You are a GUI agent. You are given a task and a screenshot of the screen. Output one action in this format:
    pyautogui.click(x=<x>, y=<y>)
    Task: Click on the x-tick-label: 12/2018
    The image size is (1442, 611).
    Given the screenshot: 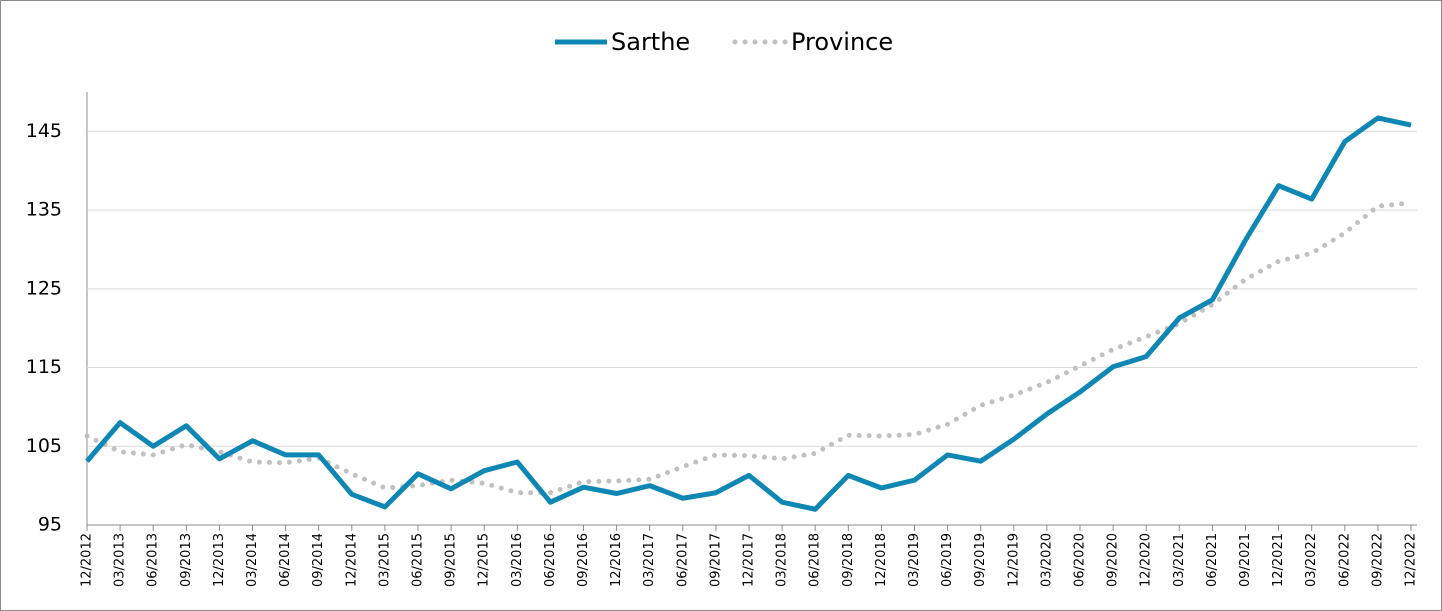 What is the action you would take?
    pyautogui.click(x=881, y=560)
    